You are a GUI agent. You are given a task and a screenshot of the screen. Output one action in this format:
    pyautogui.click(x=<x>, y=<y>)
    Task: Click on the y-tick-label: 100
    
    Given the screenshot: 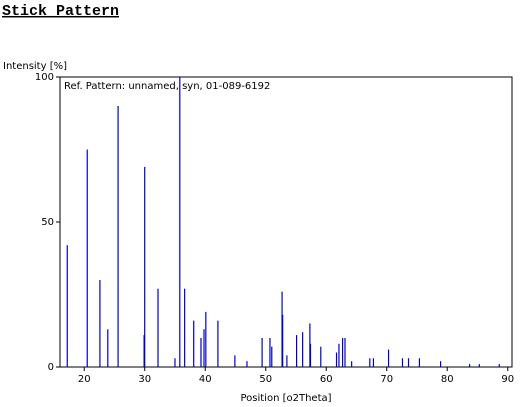 What is the action you would take?
    pyautogui.click(x=44, y=77)
    